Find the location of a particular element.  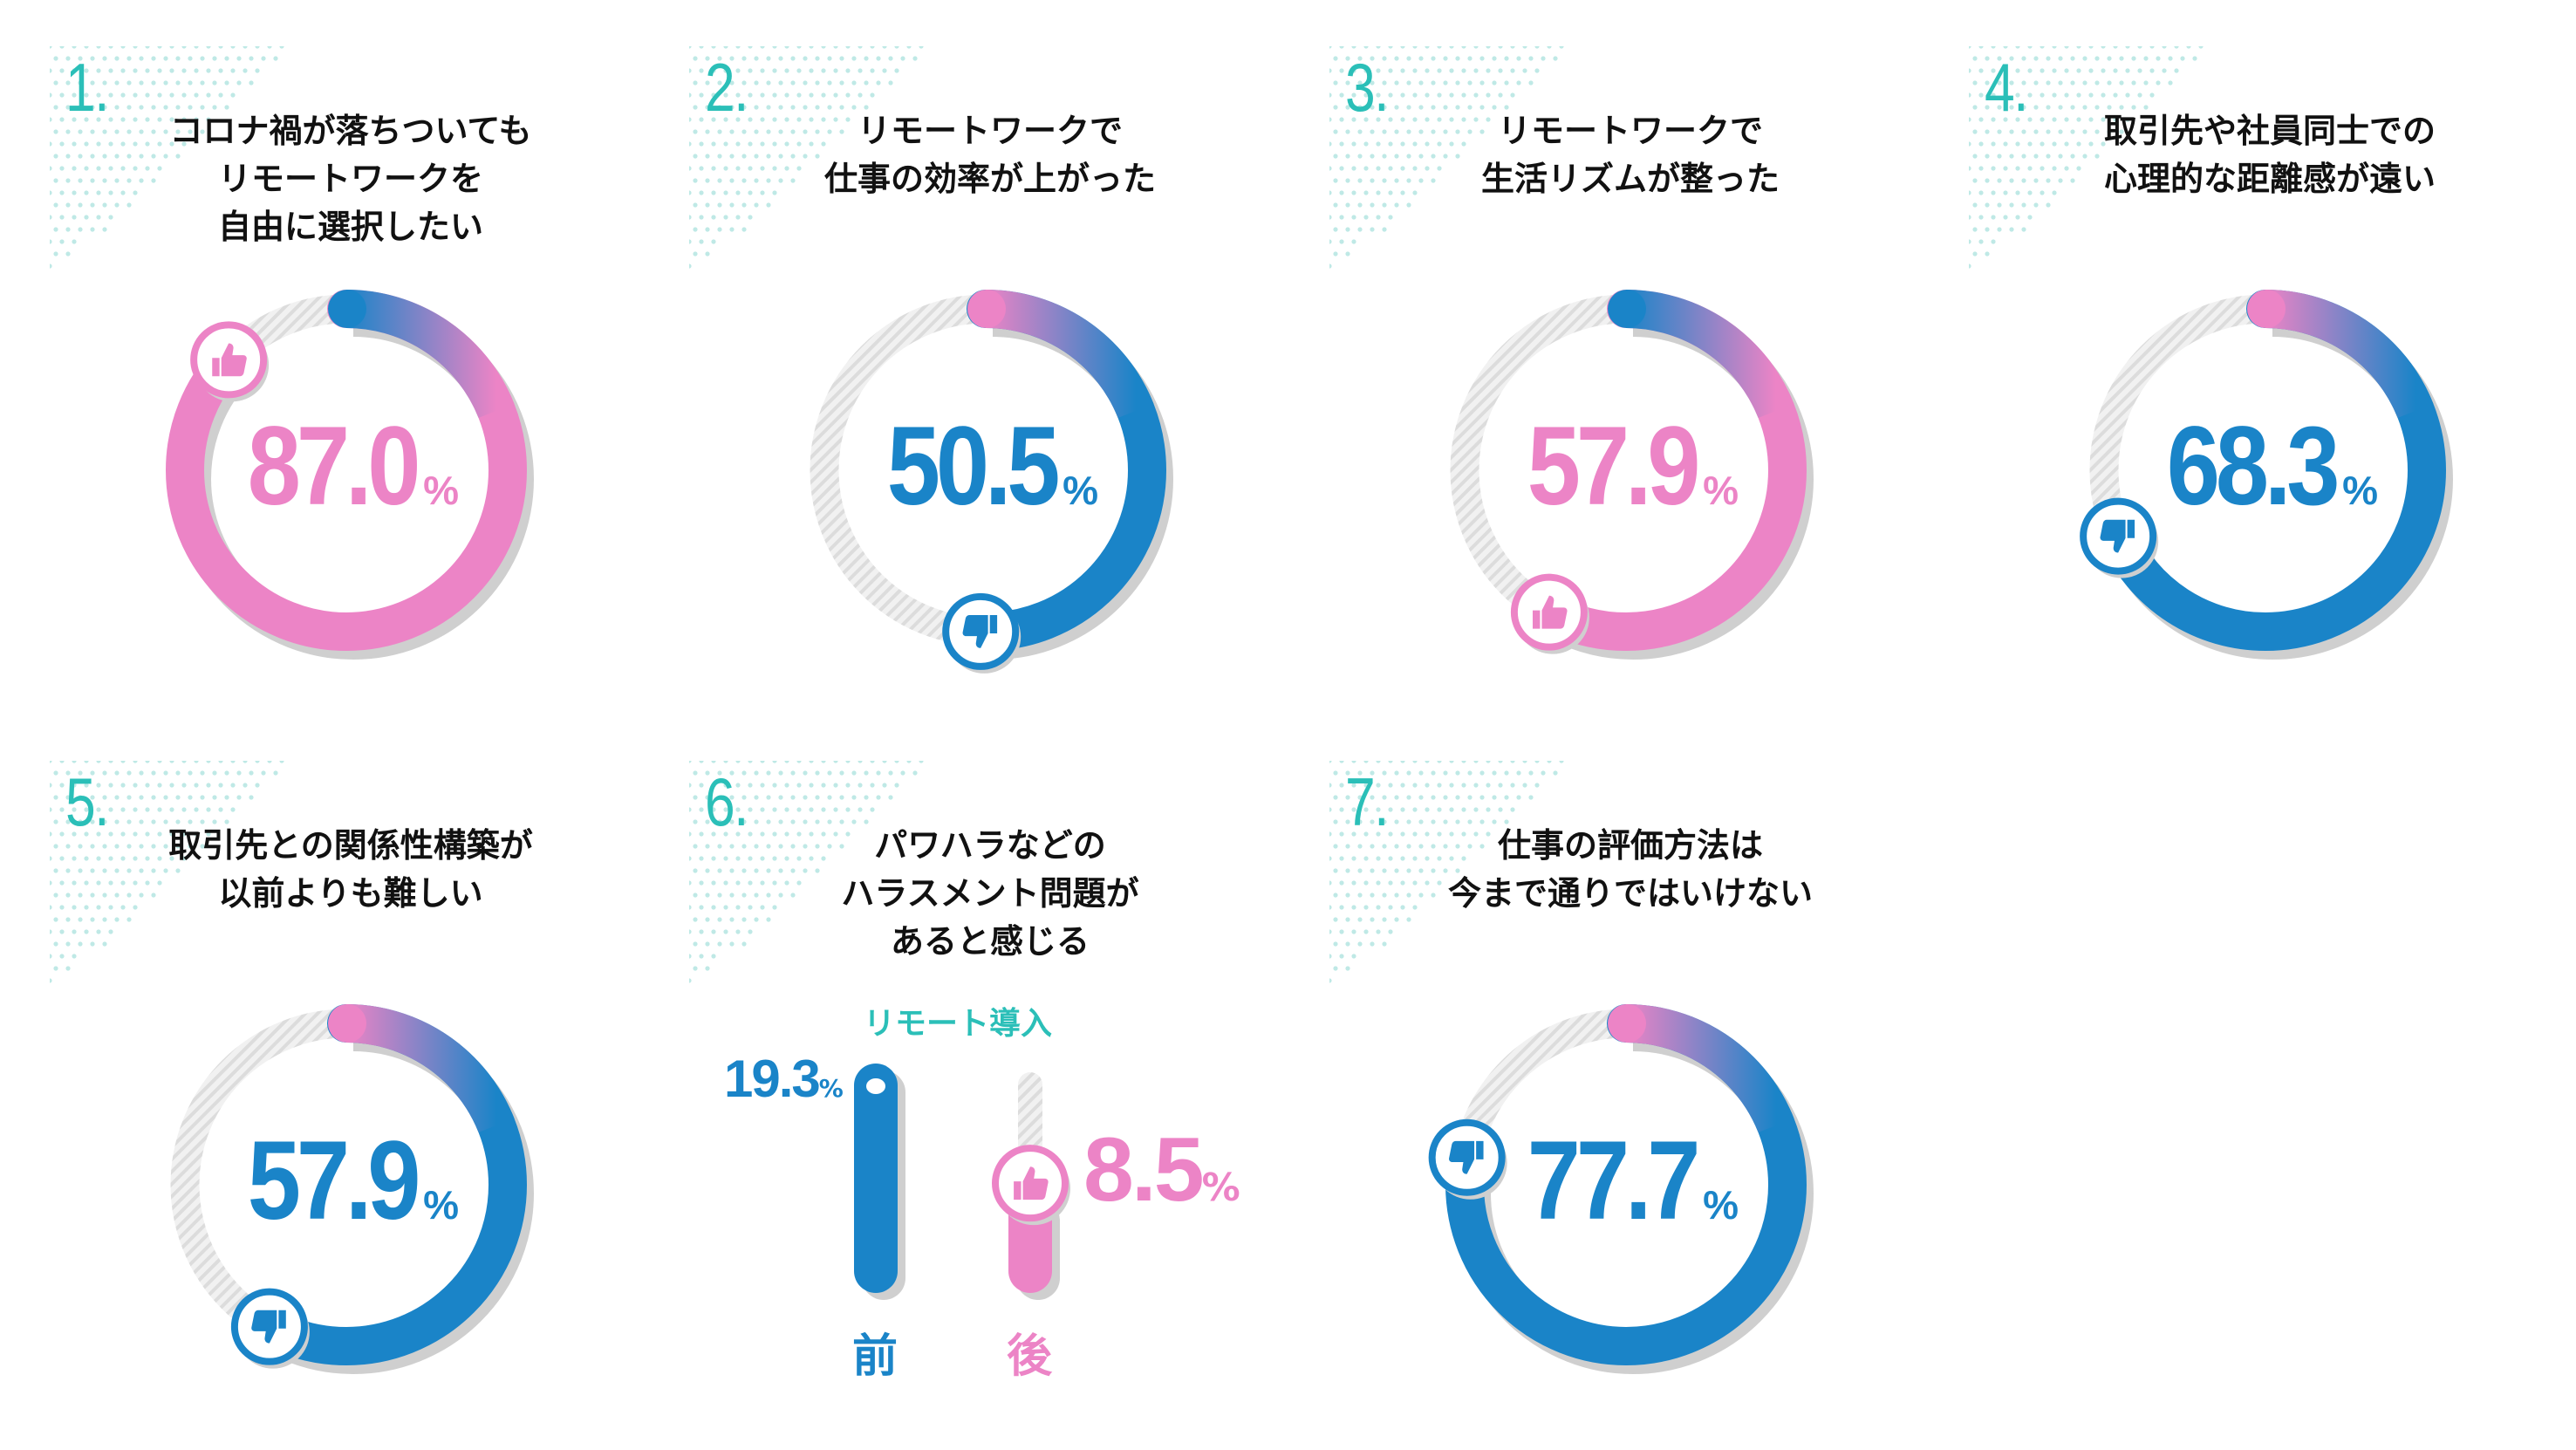

unit-after: % is located at coordinates (1220, 1188).